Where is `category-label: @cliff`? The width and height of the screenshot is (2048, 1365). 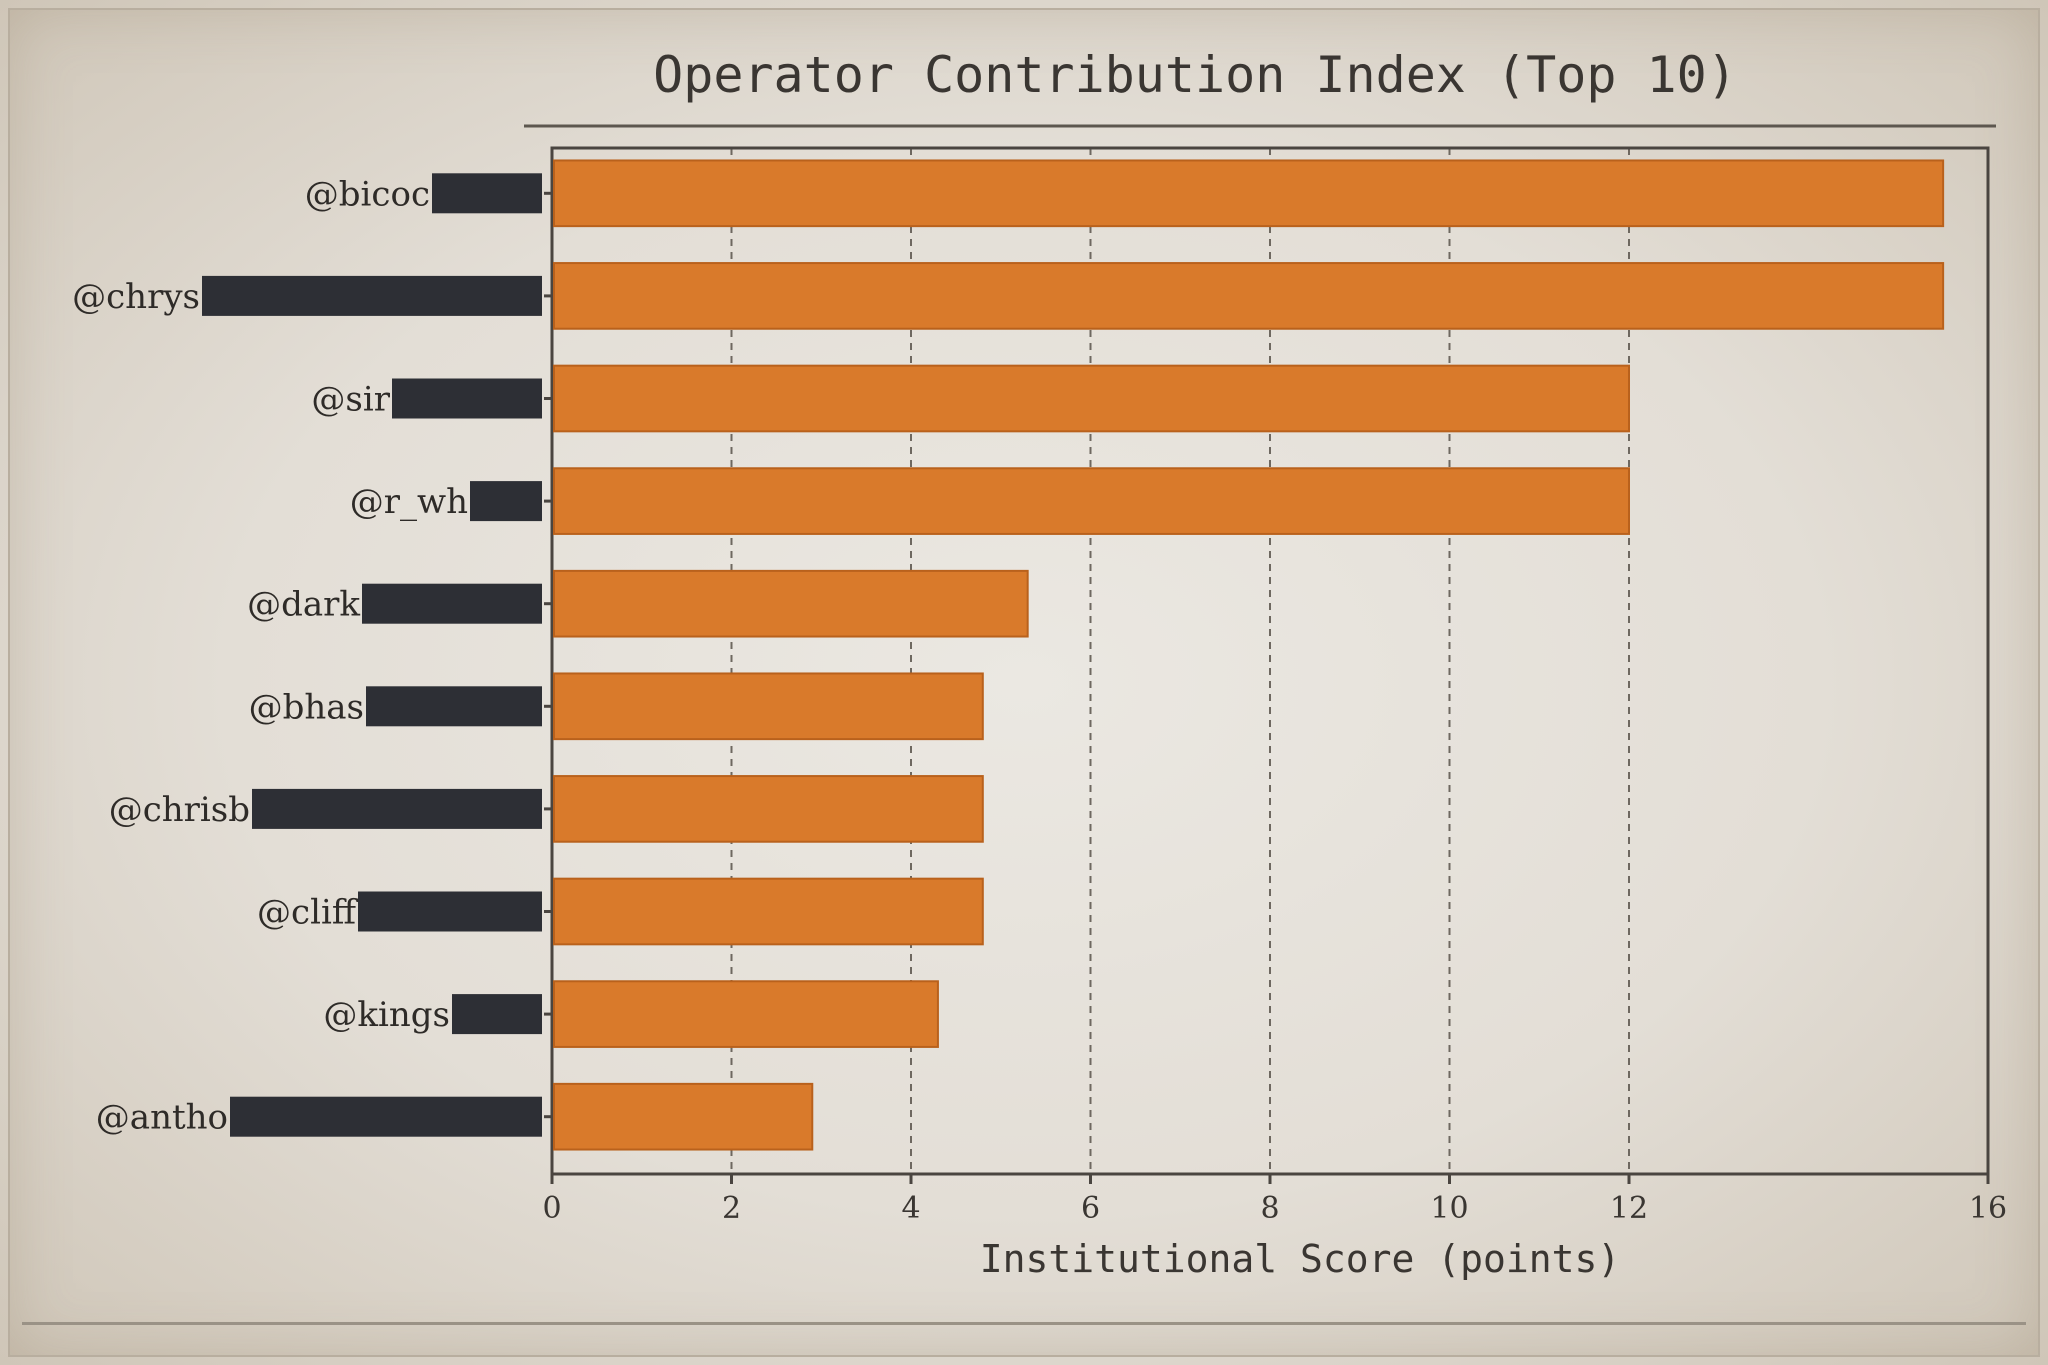 category-label: @cliff is located at coordinates (308, 913).